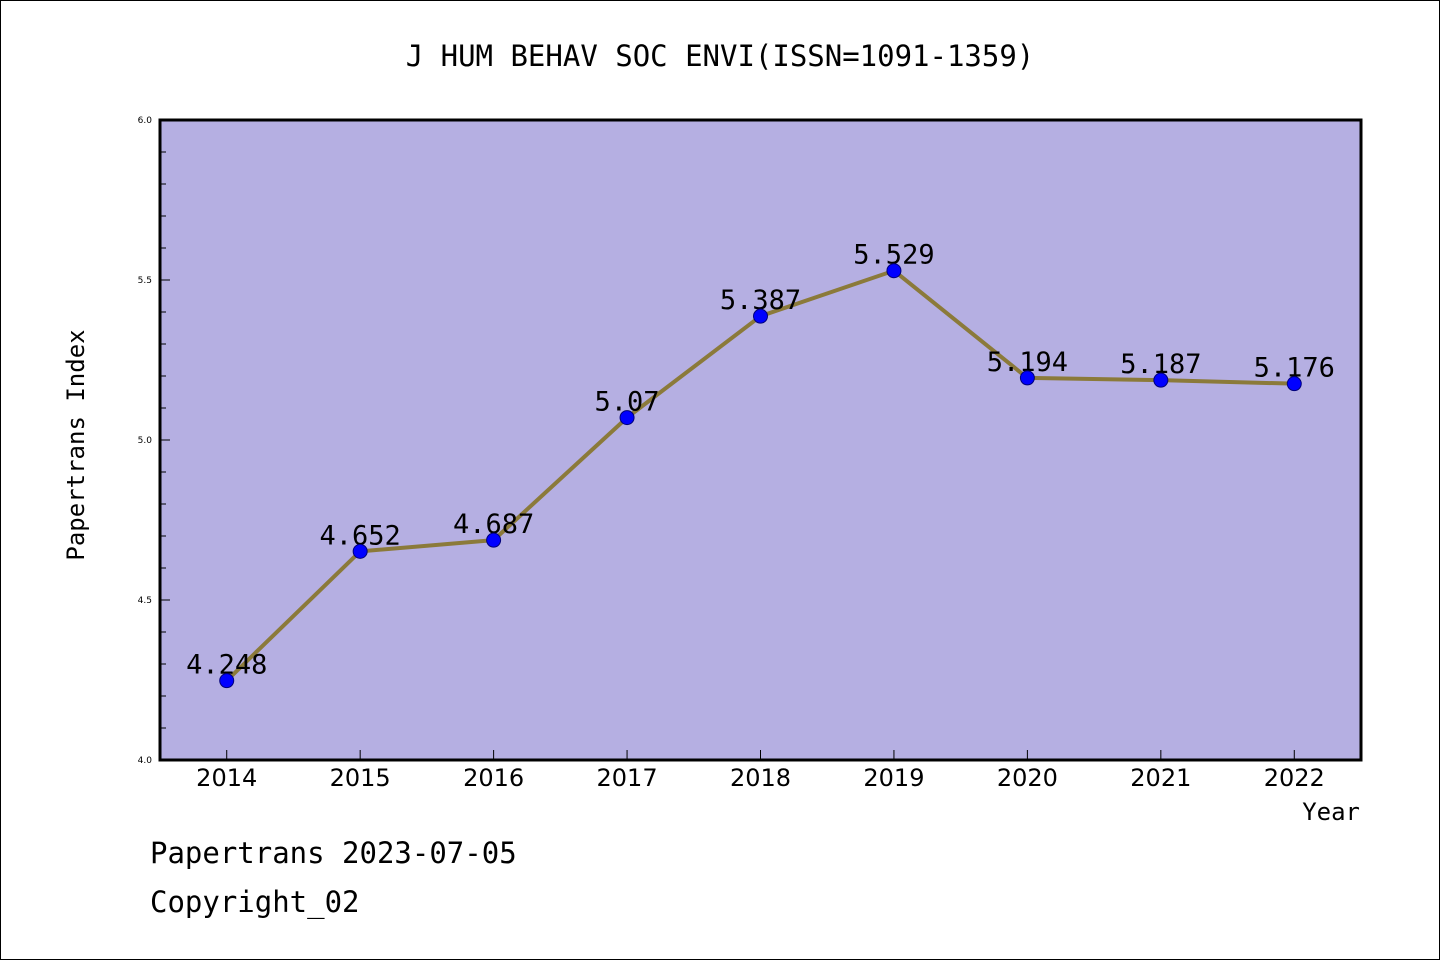 This screenshot has width=1440, height=960. I want to click on chart-title: J HUM BEHAV SOC ENVI(ISSN=1091-1359), so click(720, 56).